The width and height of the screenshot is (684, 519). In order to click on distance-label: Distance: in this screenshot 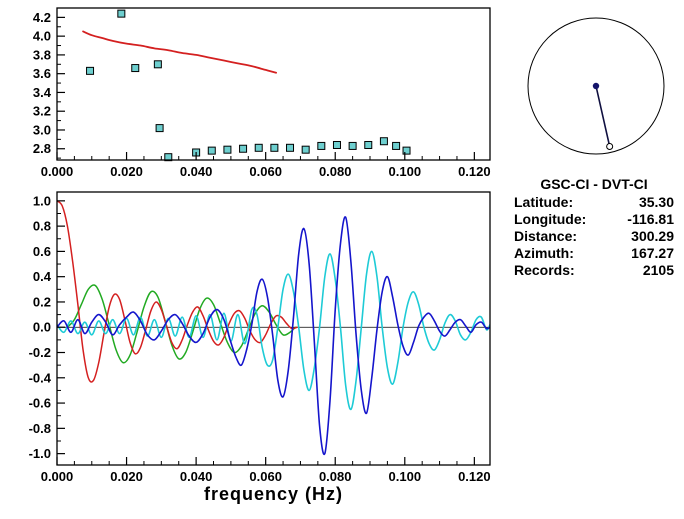, I will do `click(546, 236)`.